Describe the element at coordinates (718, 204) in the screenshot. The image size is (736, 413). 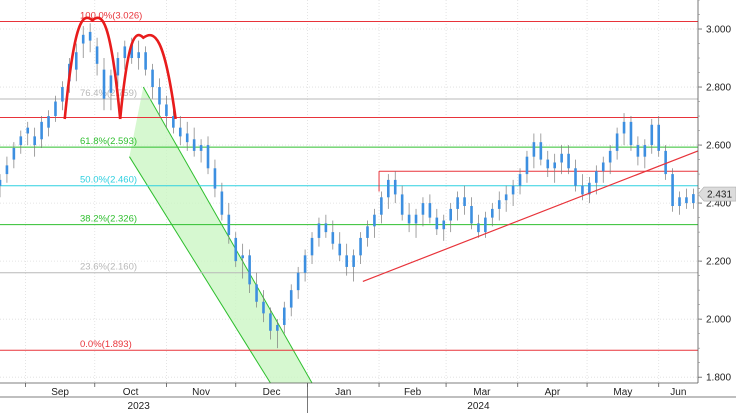
I see `y-tick-label: 2.400` at that location.